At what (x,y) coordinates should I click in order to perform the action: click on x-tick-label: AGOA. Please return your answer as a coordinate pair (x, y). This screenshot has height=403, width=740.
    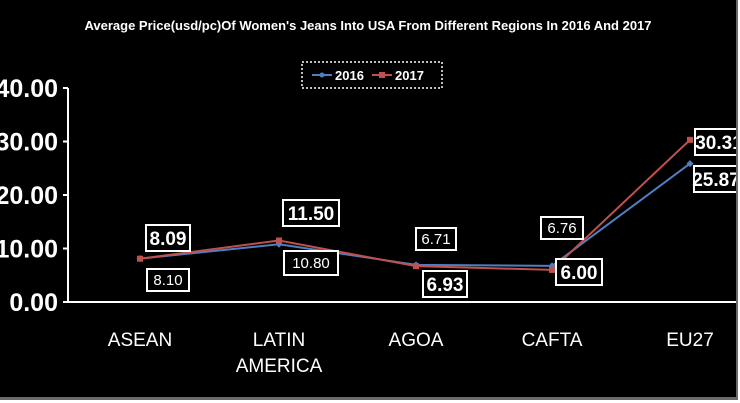
    Looking at the image, I should click on (416, 340).